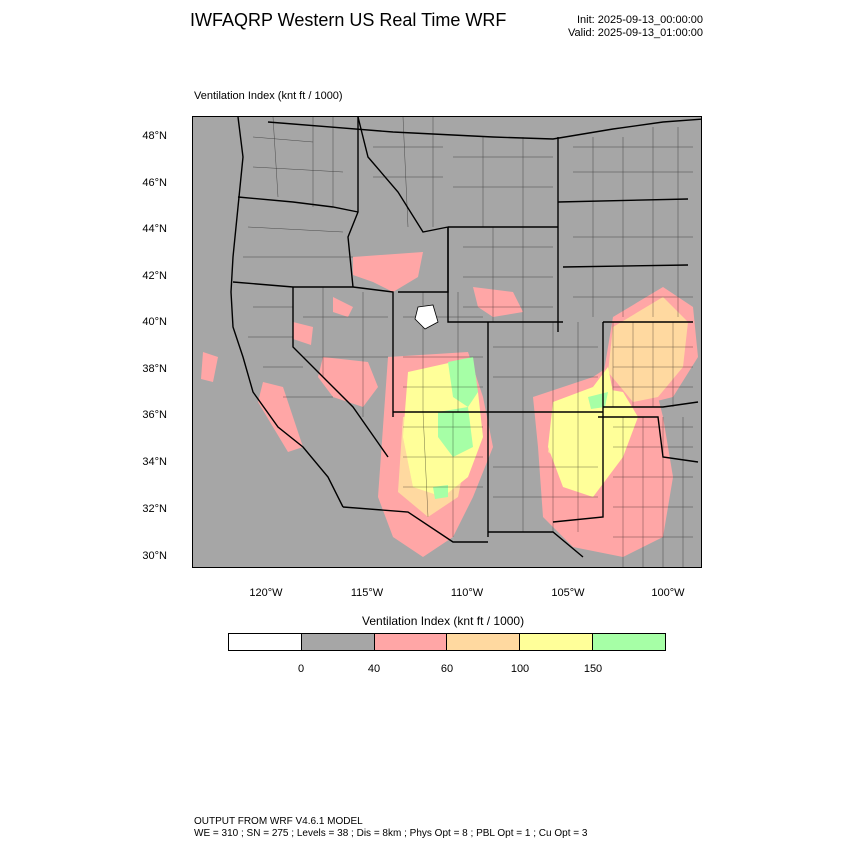 This screenshot has width=850, height=850. Describe the element at coordinates (593, 669) in the screenshot. I see `colorbar-tick: 150` at that location.